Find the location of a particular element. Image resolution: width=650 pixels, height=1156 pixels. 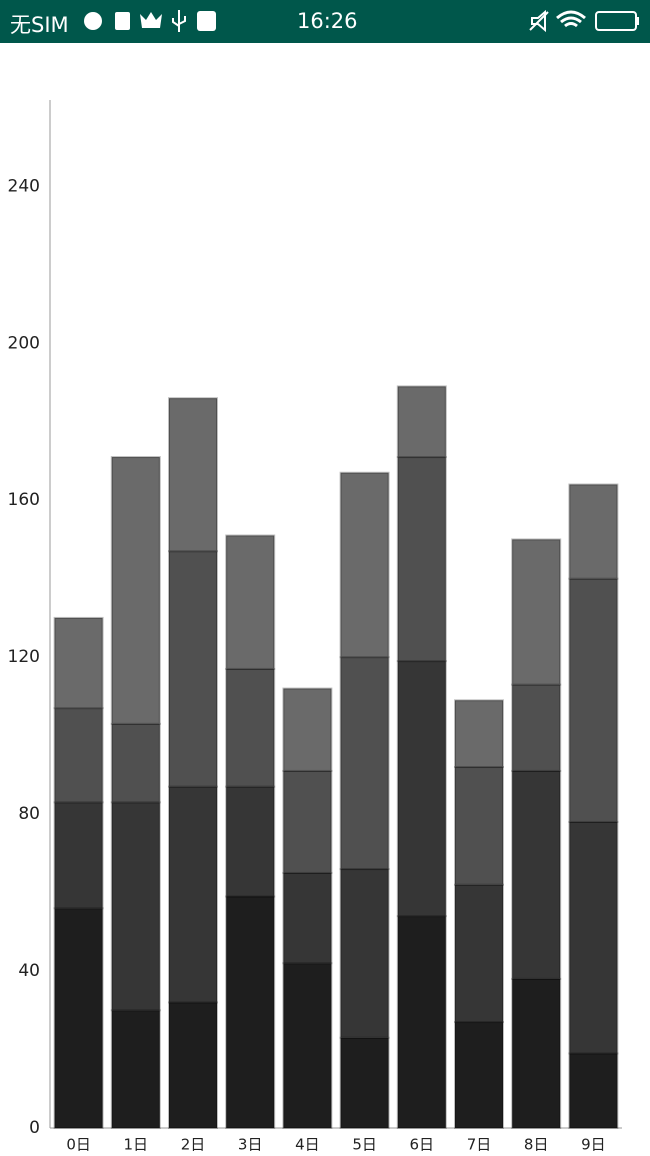

status-icons is located at coordinates (361, 21).